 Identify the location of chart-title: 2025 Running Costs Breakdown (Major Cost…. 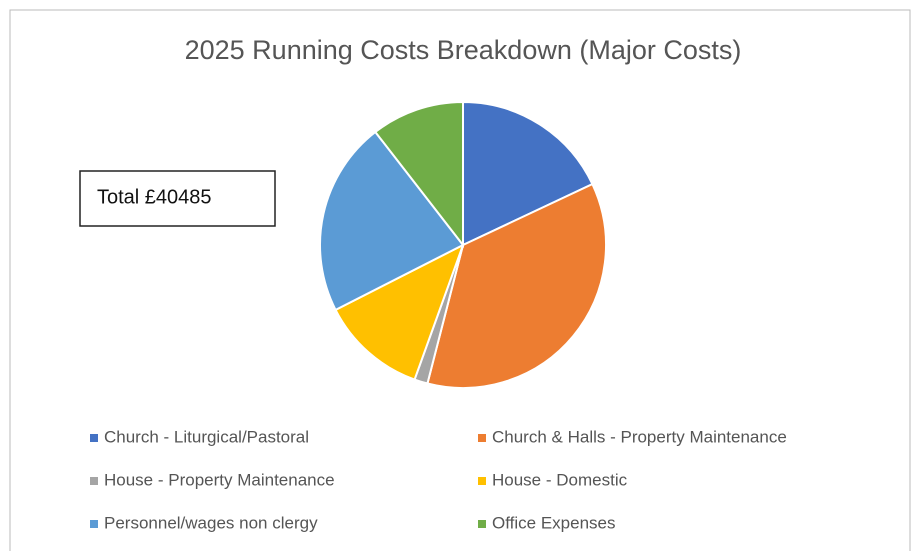
(463, 50).